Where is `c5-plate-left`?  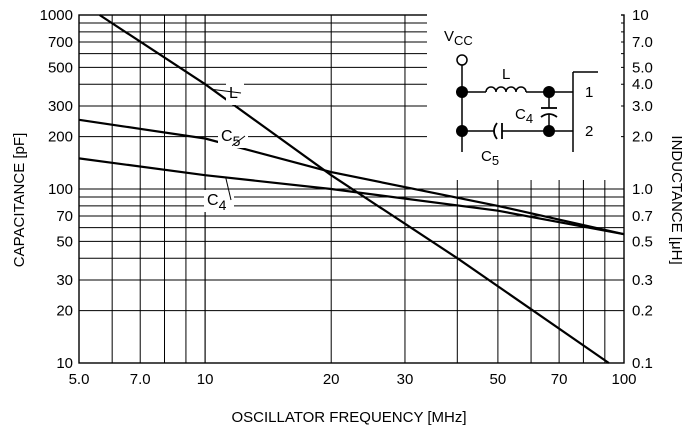 c5-plate-left is located at coordinates (495, 131).